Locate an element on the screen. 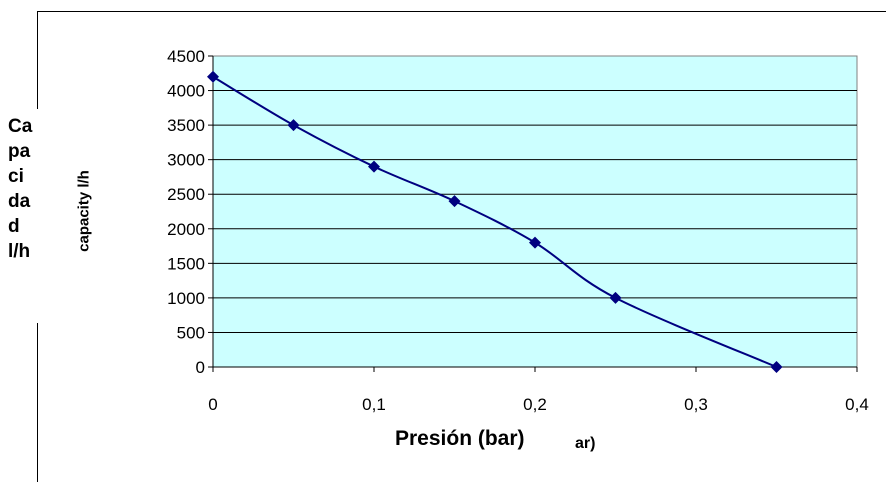 This screenshot has height=482, width=886. x-axis-label-fragment: ar) is located at coordinates (585, 444).